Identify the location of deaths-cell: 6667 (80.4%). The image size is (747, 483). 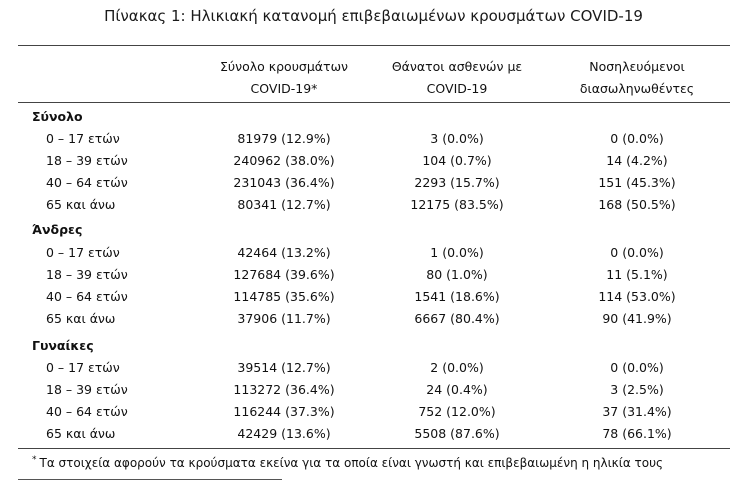
(457, 318).